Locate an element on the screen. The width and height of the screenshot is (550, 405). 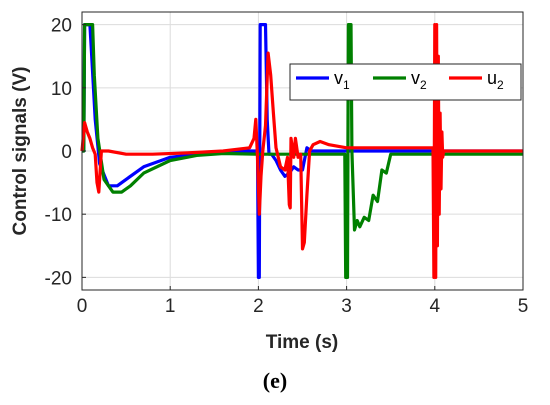
legend-label-v2: v2 is located at coordinates (419, 80).